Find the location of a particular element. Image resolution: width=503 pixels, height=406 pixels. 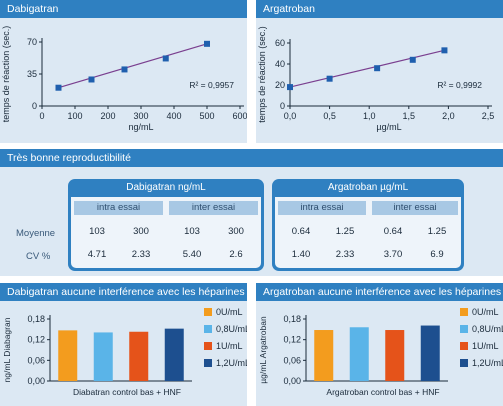

table-cell: 3.70 is located at coordinates (393, 254).